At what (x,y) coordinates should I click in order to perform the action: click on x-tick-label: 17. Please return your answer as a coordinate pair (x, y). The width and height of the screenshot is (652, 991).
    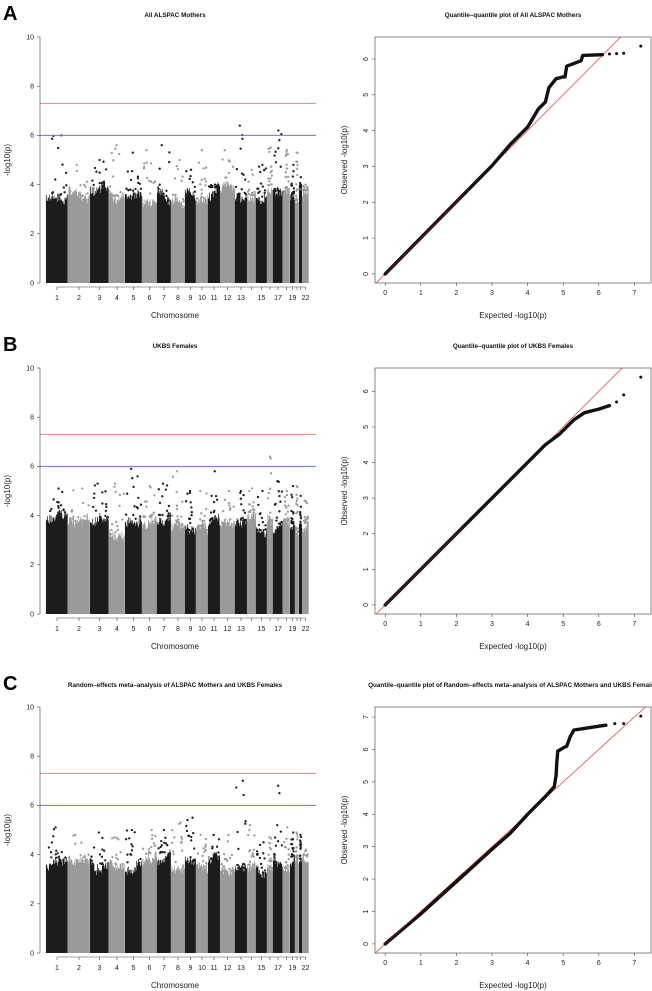
    Looking at the image, I should click on (278, 298).